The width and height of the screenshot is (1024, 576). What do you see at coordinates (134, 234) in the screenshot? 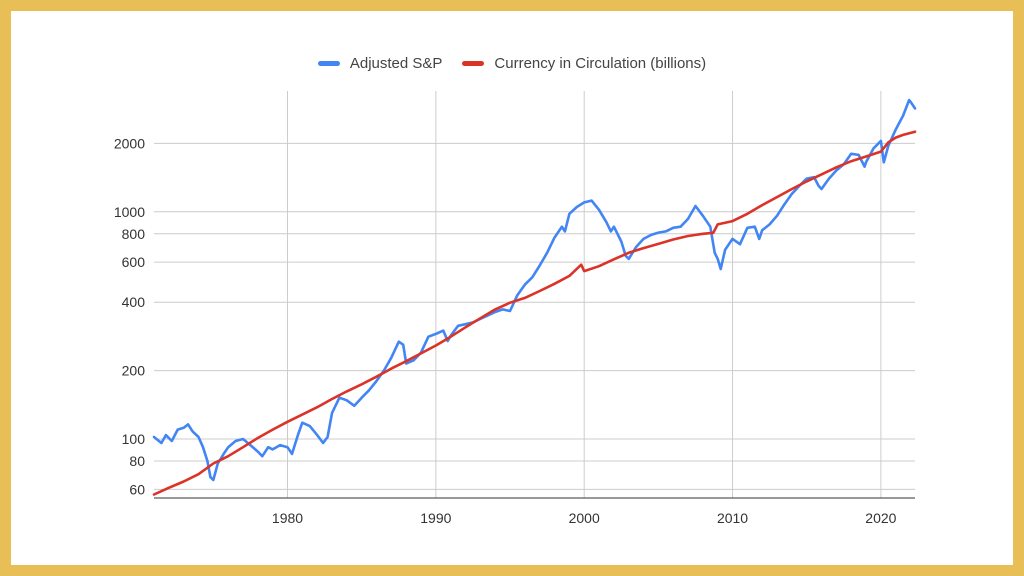
I see `y-tick-label: 800` at bounding box center [134, 234].